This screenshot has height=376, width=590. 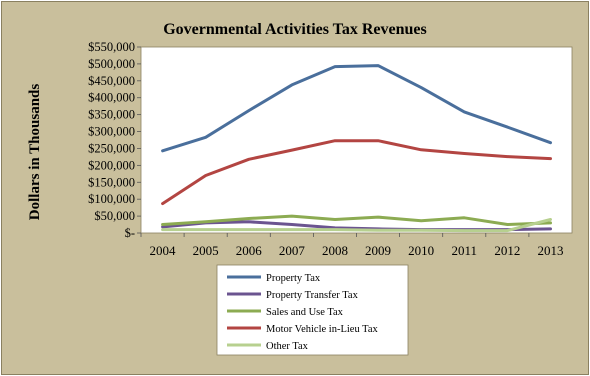 I want to click on y-tick-label: $250,000, so click(x=111, y=148).